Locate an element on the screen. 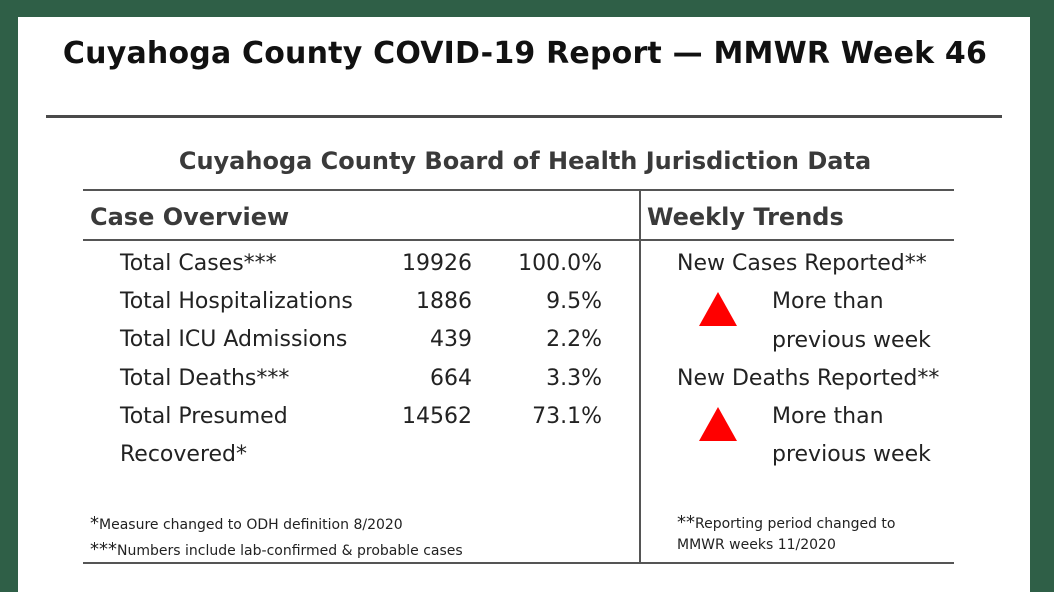 This screenshot has height=592, width=1054. row-label-total-presumed-recovered-line2: Recovered* is located at coordinates (184, 454).